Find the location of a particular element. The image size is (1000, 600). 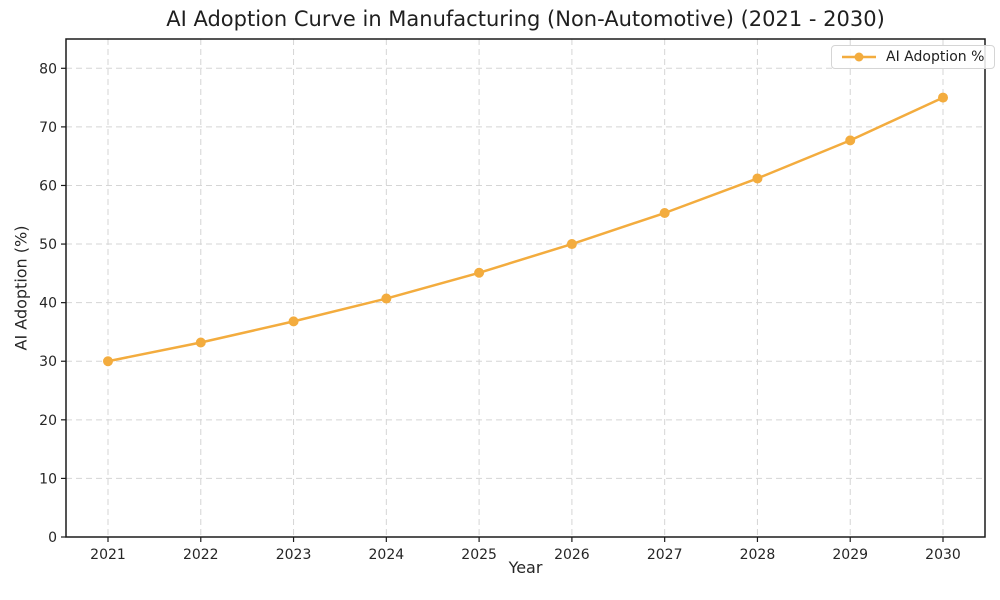

legend-marker is located at coordinates (859, 57).